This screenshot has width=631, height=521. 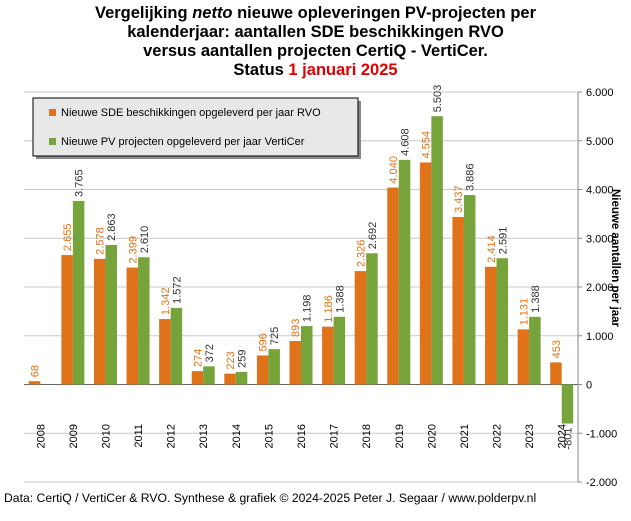 I want to click on x-tick-label-2013: 2013, so click(x=204, y=436).